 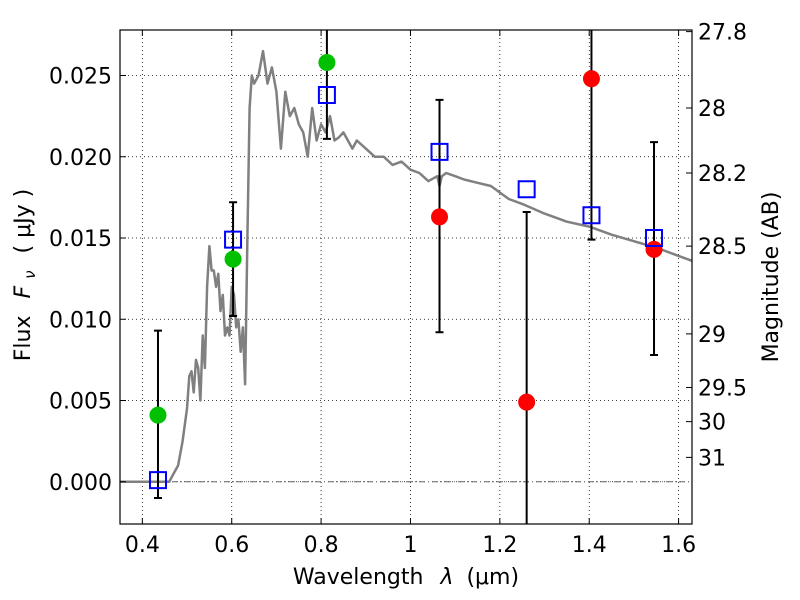 I want to click on y-tick-label: 0.010, so click(x=80, y=320).